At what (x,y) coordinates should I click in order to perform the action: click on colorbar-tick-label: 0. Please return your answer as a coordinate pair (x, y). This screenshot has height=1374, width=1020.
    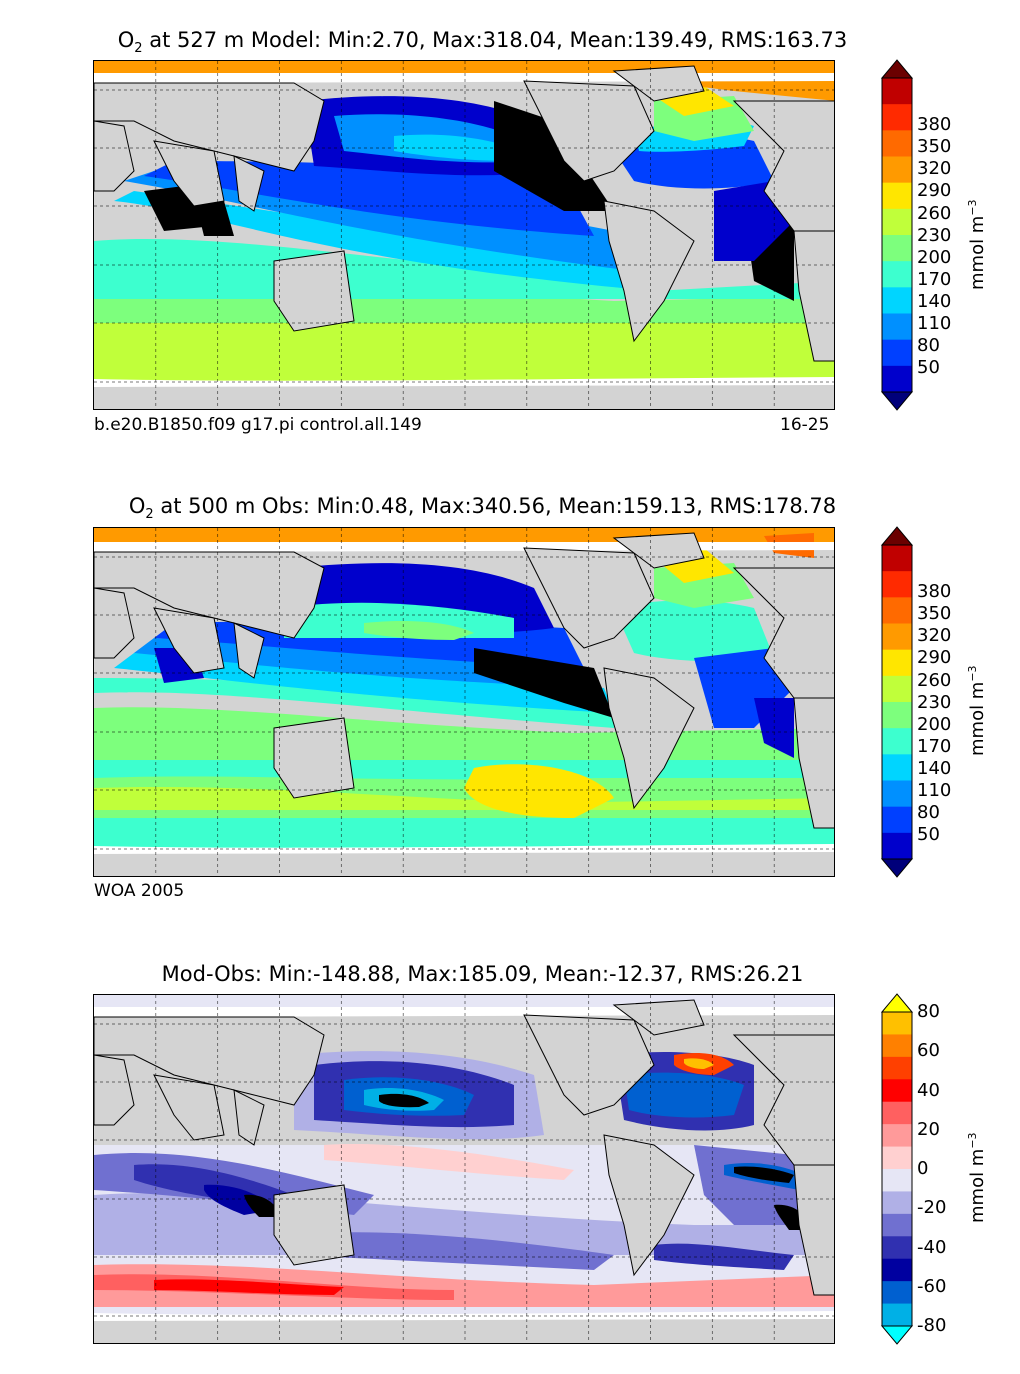
    Looking at the image, I should click on (923, 1168).